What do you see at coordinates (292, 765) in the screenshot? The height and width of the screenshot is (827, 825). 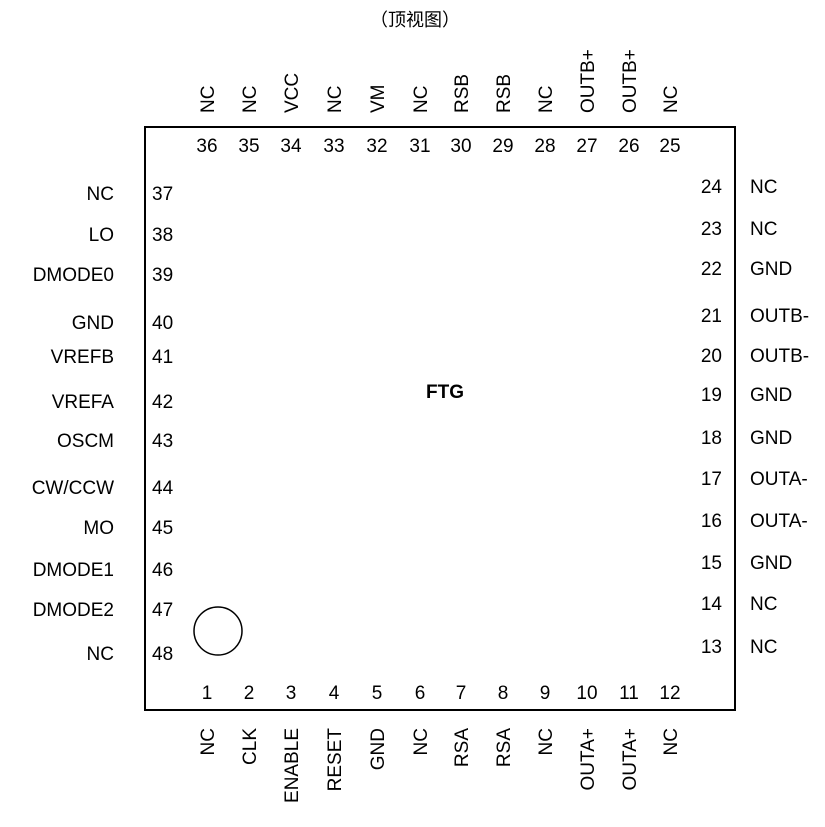 I see `pin-name-bottom: ENABLE` at bounding box center [292, 765].